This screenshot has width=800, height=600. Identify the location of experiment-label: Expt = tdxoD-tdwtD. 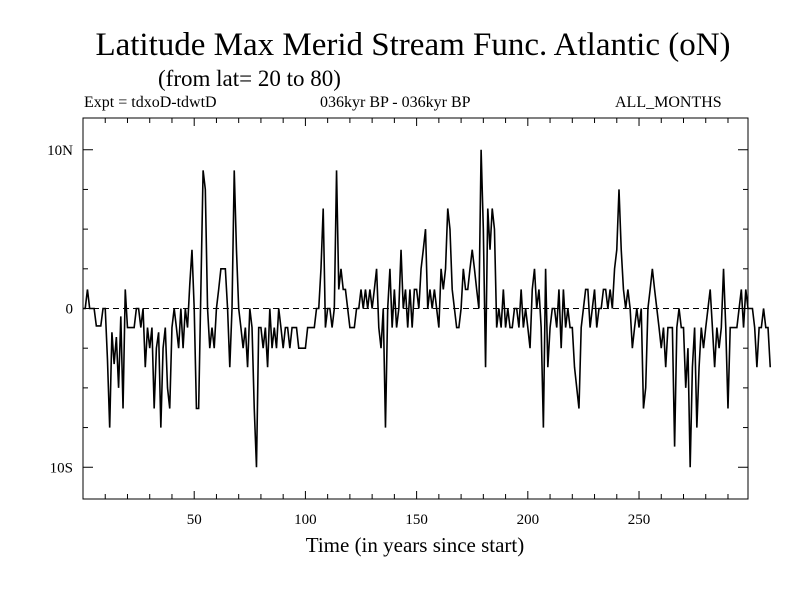
(150, 102).